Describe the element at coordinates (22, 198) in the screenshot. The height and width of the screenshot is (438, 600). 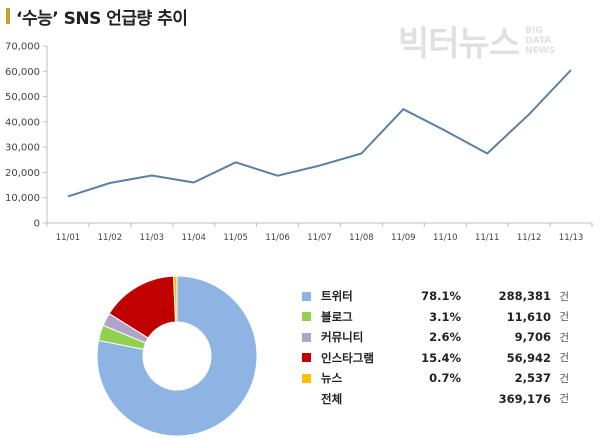
I see `y-tick-label: 10,000` at that location.